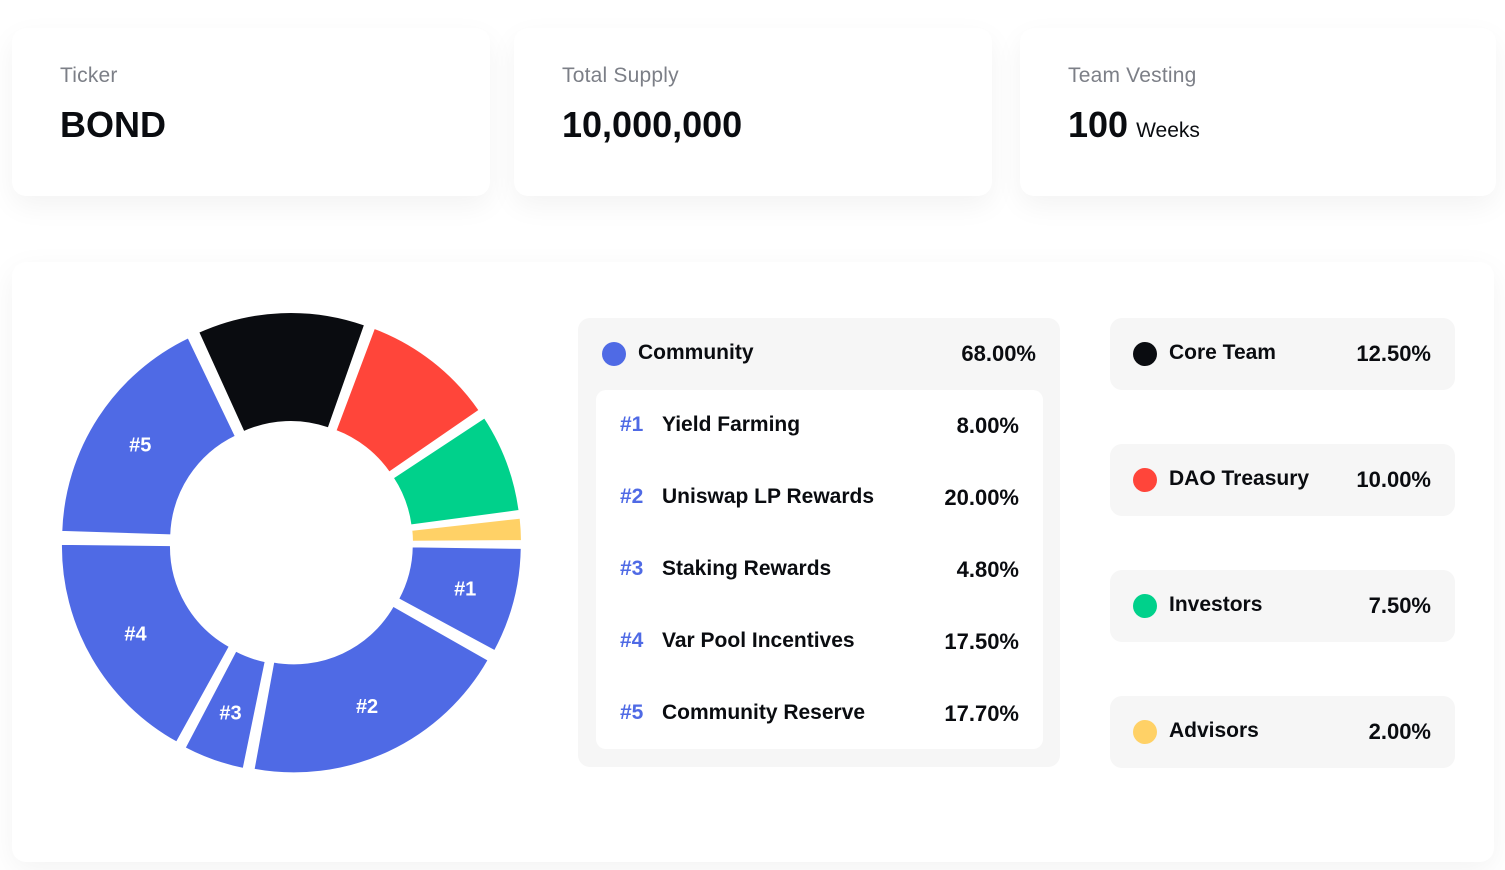 This screenshot has height=870, width=1505. I want to click on community-color-dot, so click(614, 354).